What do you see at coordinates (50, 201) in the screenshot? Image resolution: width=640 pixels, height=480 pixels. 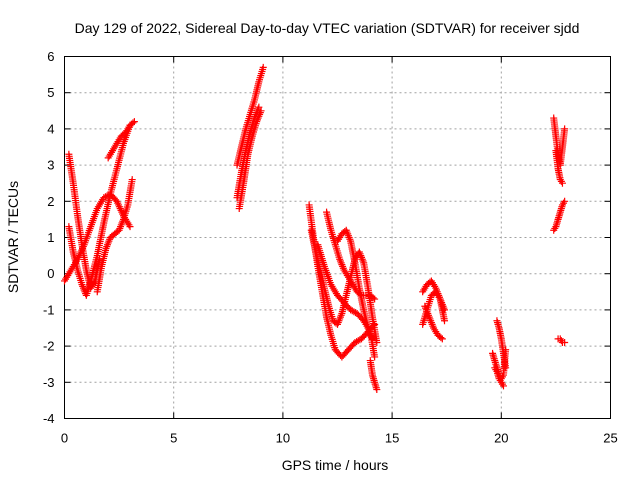 I see `y-tick-label: 2` at bounding box center [50, 201].